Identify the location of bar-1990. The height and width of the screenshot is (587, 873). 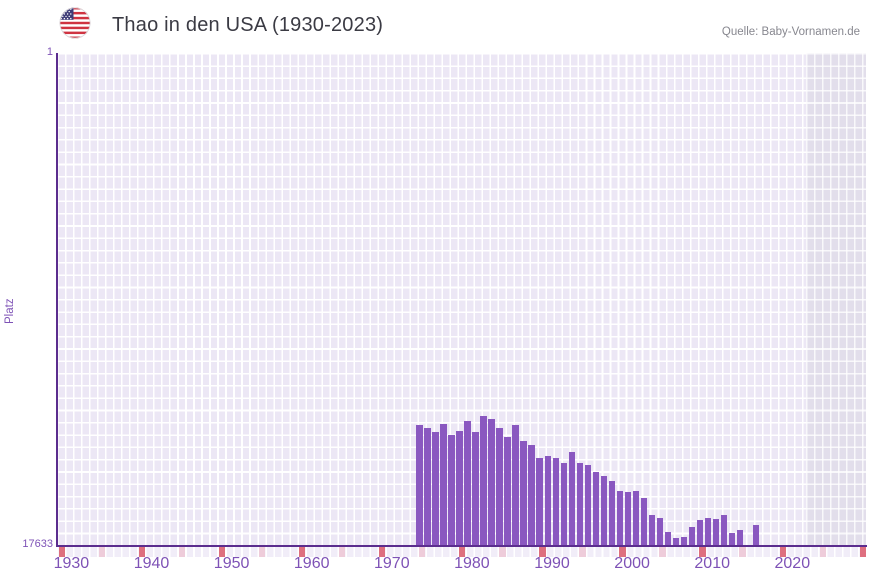
(547, 500).